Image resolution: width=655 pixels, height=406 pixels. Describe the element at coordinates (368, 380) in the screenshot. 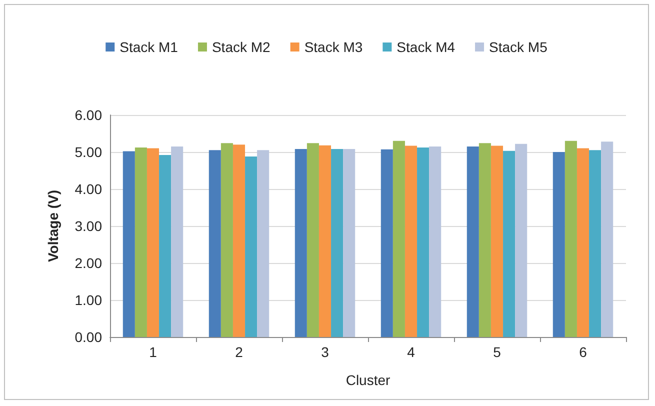

I see `x-axis-title: Cluster` at that location.